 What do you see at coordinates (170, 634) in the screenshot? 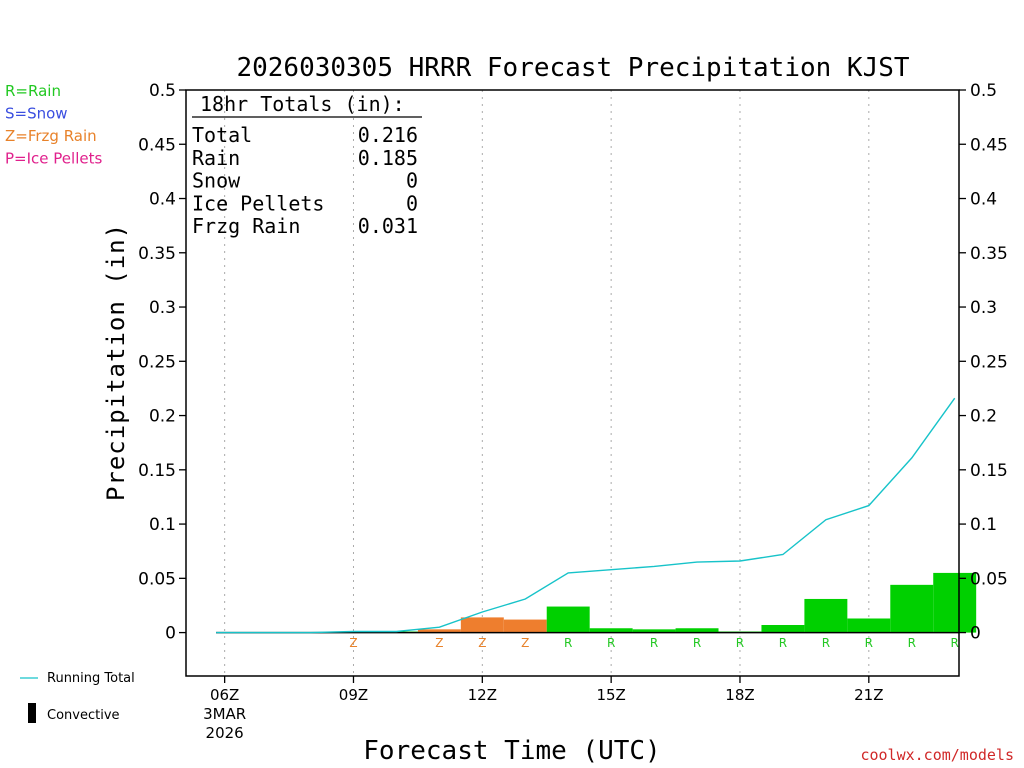
I see `y-tick-label-left: 0` at bounding box center [170, 634].